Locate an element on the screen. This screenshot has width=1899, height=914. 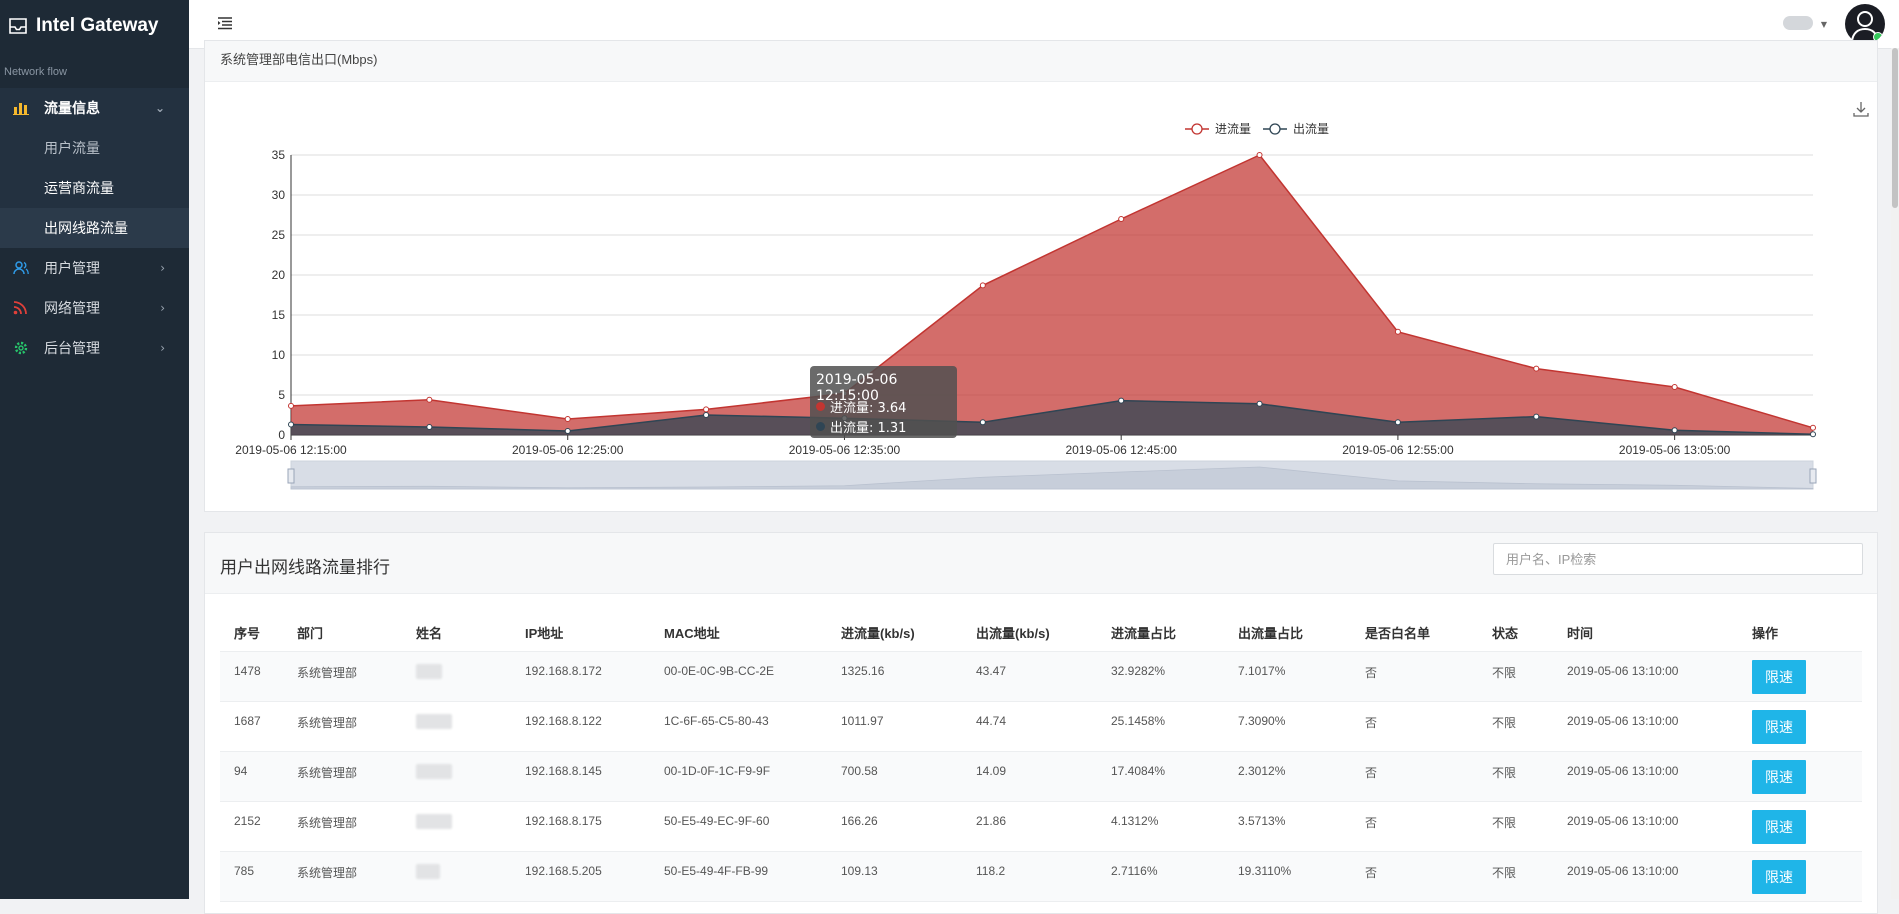
col-header: 是否白名单 is located at coordinates (1414, 632).